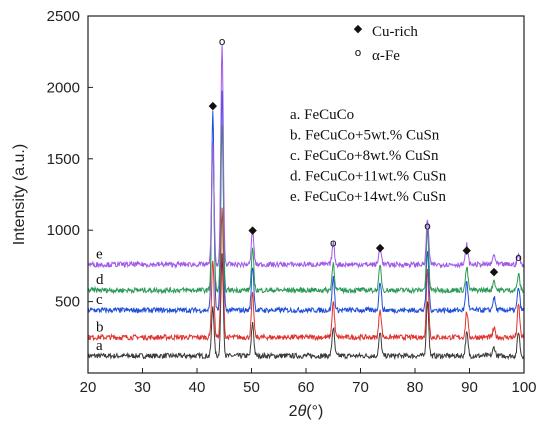 The height and width of the screenshot is (435, 550). I want to click on y-axis: 500 1000 1500 2000 2500, so click(70, 159).